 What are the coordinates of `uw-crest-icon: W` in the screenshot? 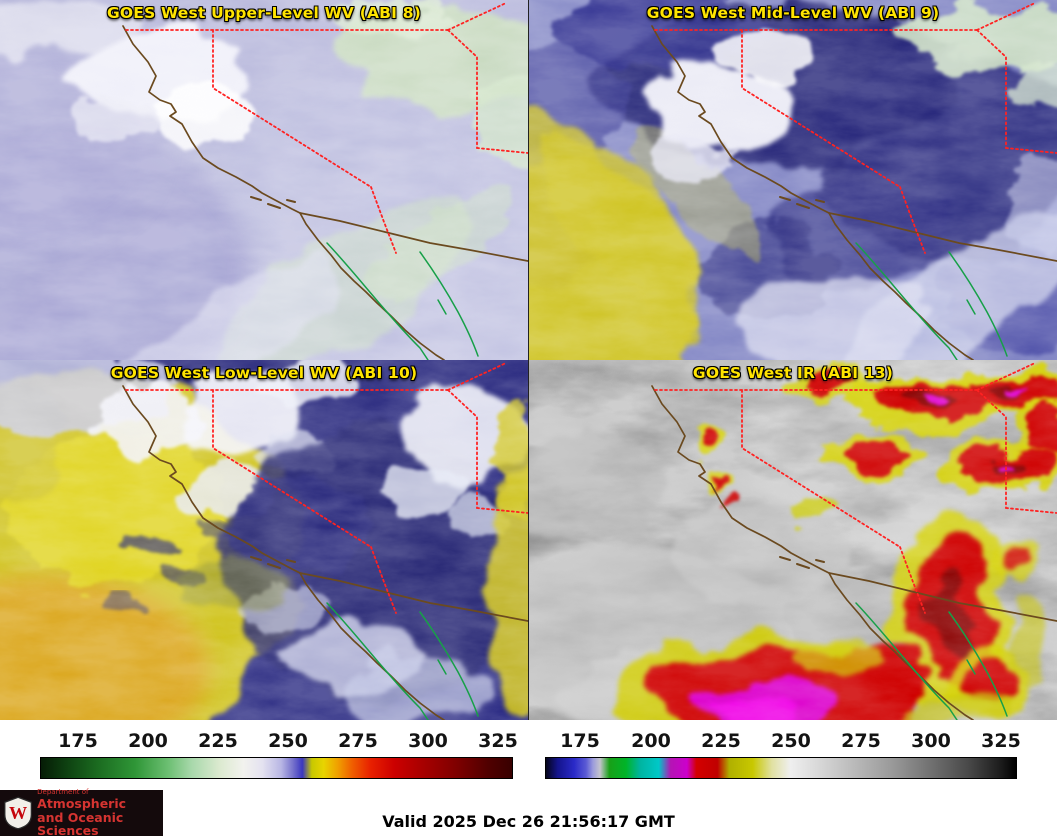 It's located at (18, 813).